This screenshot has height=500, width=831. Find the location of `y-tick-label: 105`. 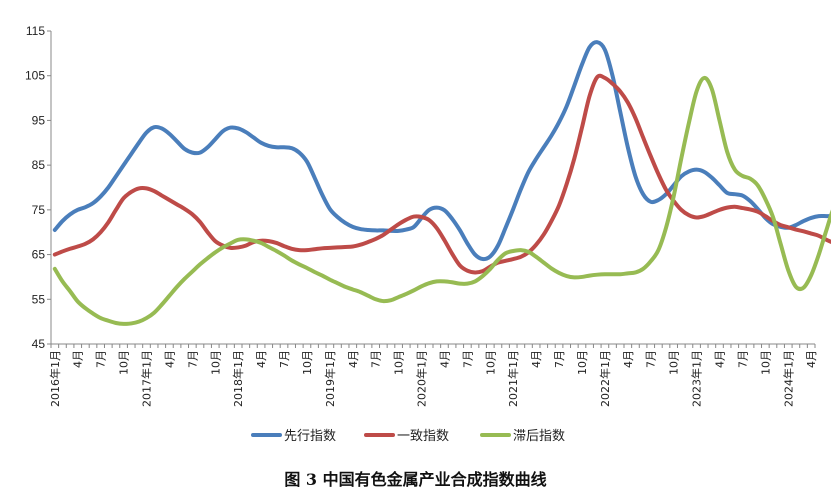

y-tick-label: 105 is located at coordinates (35, 76).